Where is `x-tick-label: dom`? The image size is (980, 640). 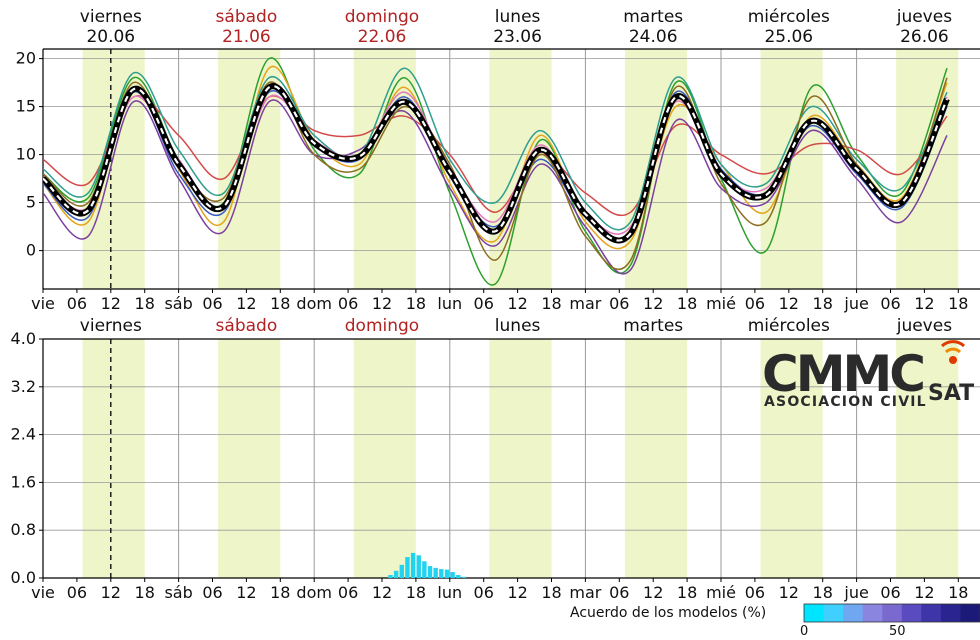 x-tick-label: dom is located at coordinates (314, 303).